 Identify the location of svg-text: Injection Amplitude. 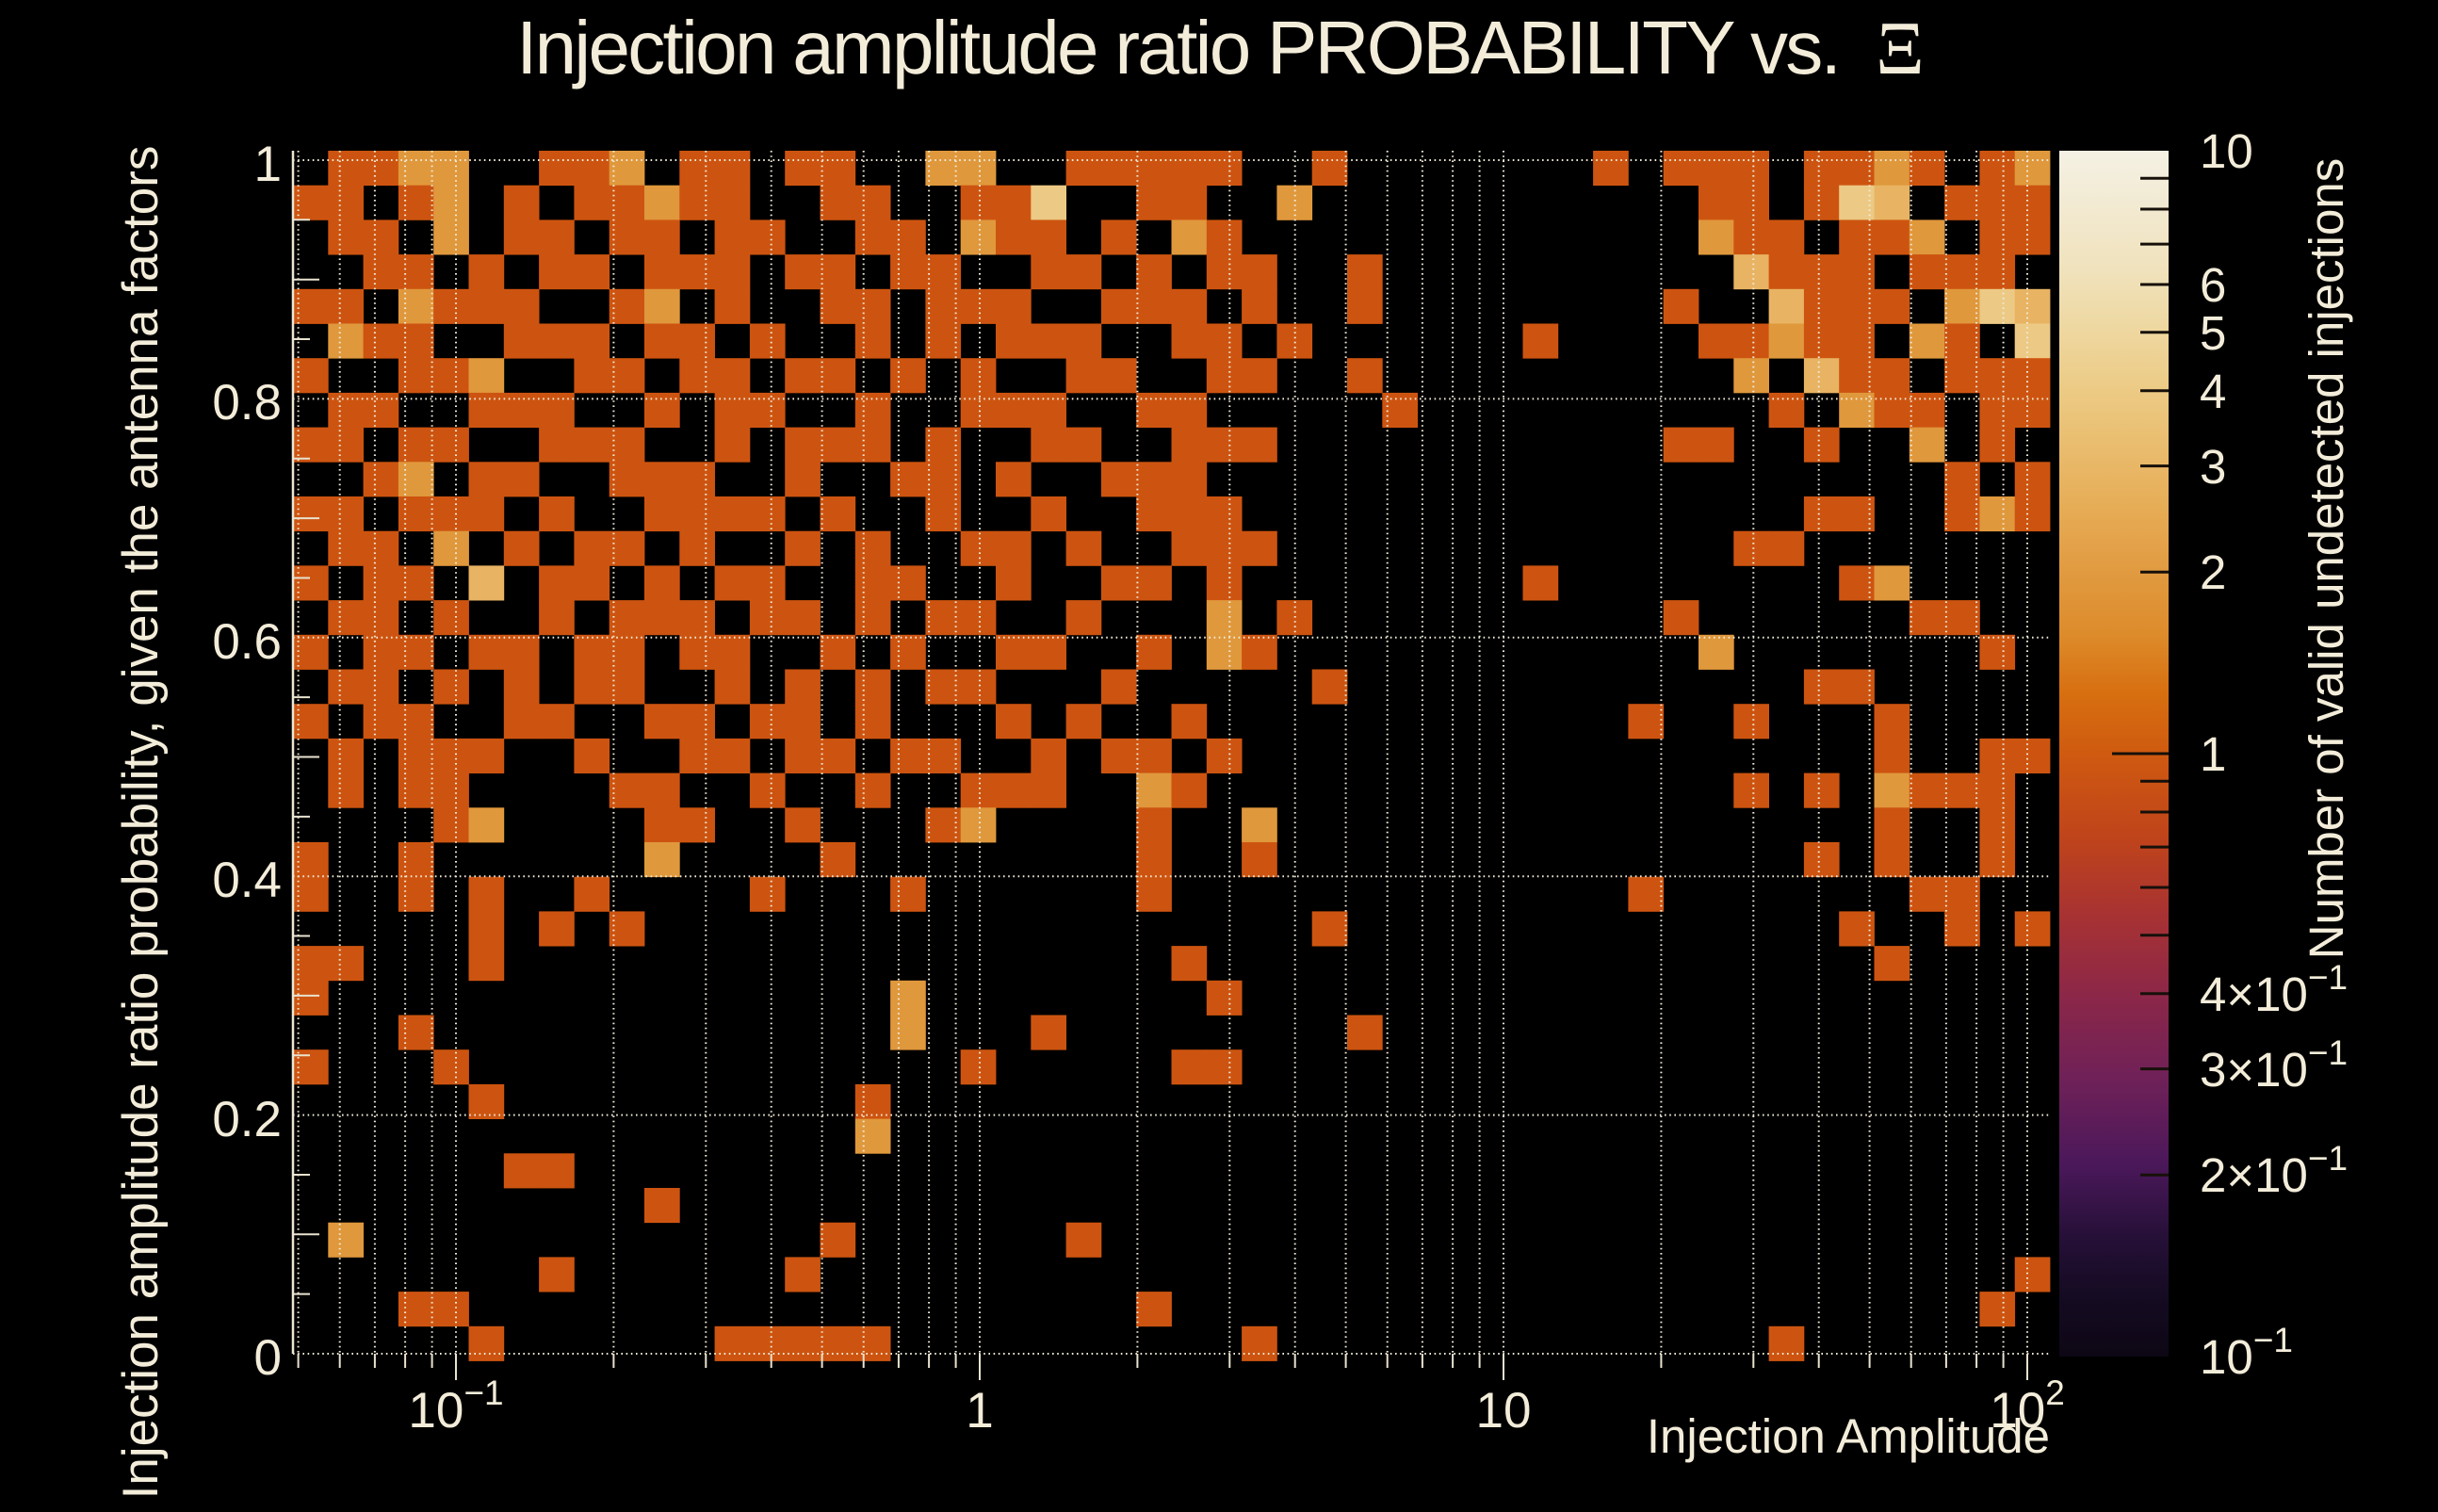
(1848, 1436).